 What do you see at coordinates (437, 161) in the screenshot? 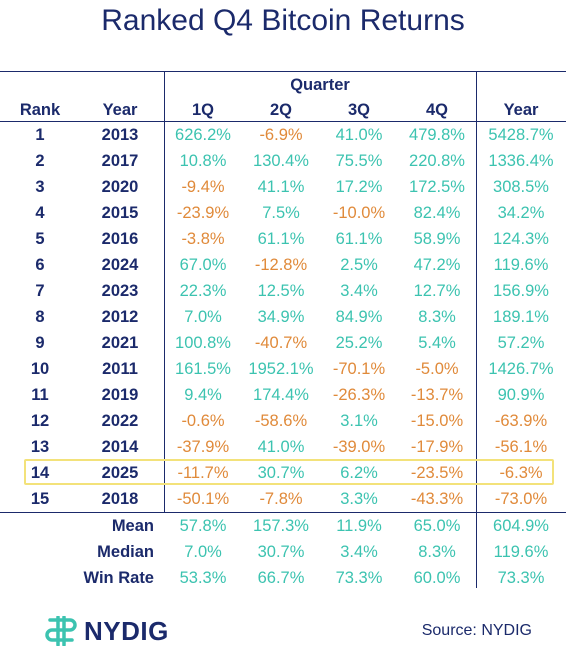
I see `return-cell-q4: 220.8%` at bounding box center [437, 161].